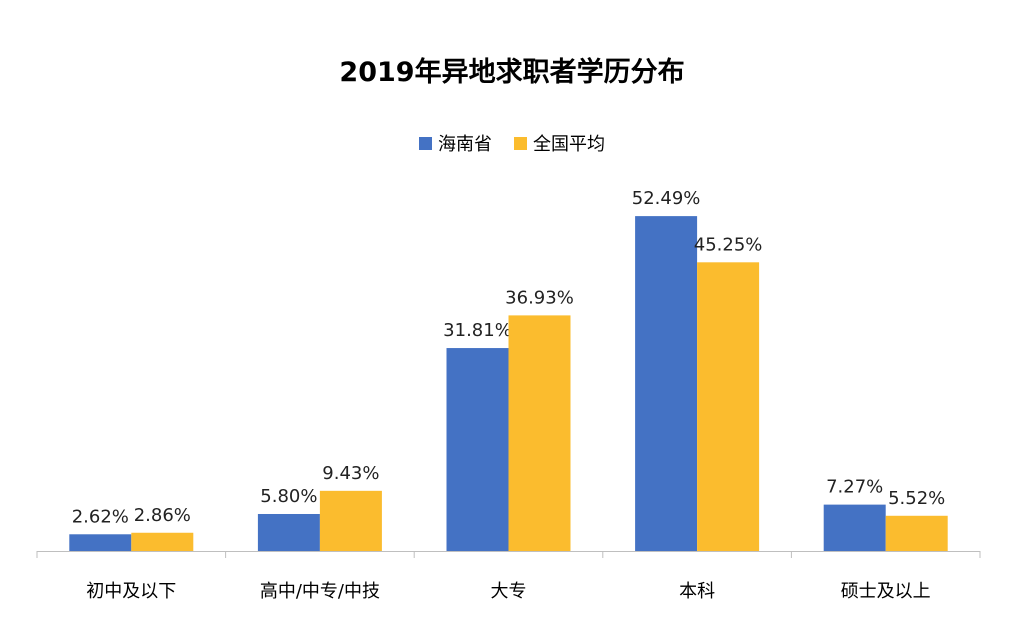  What do you see at coordinates (512, 72) in the screenshot?
I see `chart-title: 2019年异地求职者学历分布` at bounding box center [512, 72].